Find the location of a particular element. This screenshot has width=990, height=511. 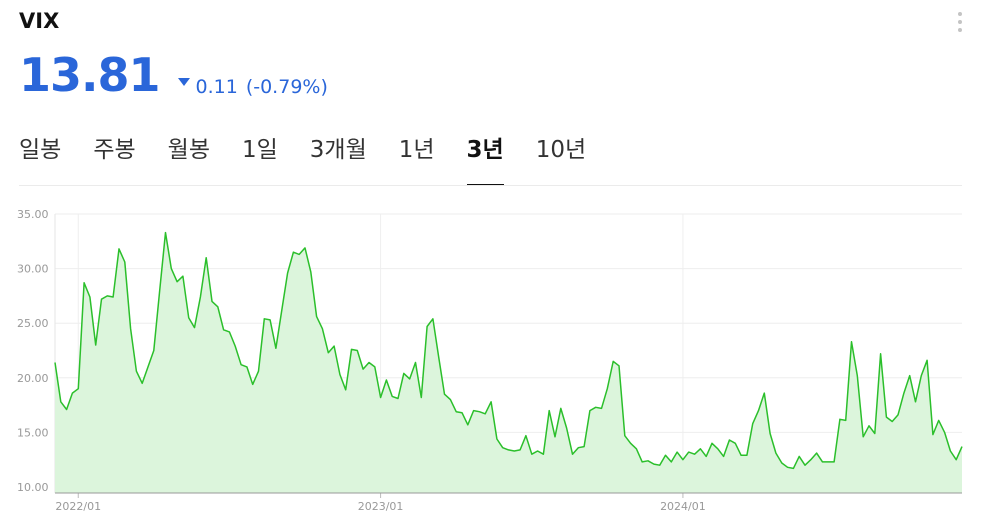

period-tabs: 일봉 주봉 월봉 1일 3개월 1년 3년 10년 is located at coordinates (318, 158).